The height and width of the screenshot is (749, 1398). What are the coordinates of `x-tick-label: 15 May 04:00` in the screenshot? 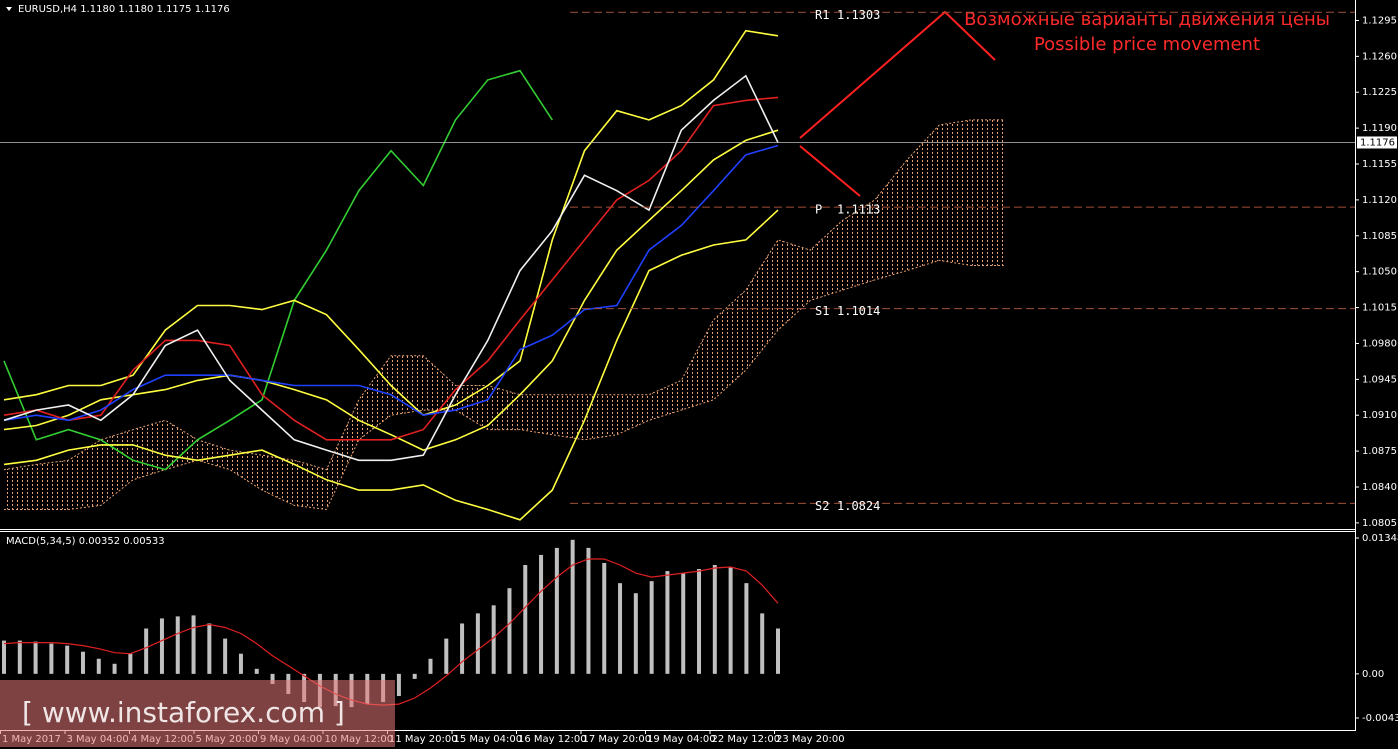 It's located at (488, 739).